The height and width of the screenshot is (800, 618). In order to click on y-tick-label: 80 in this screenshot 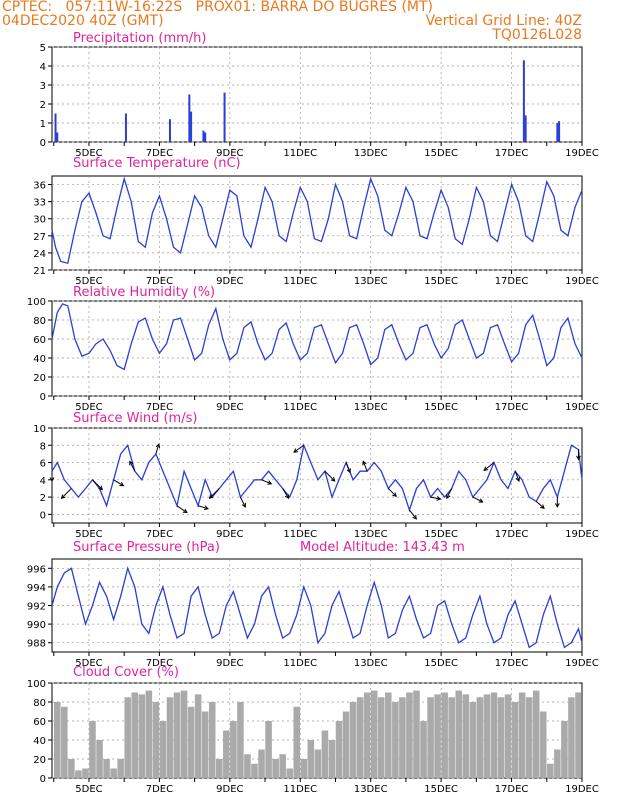, I will do `click(39, 703)`.